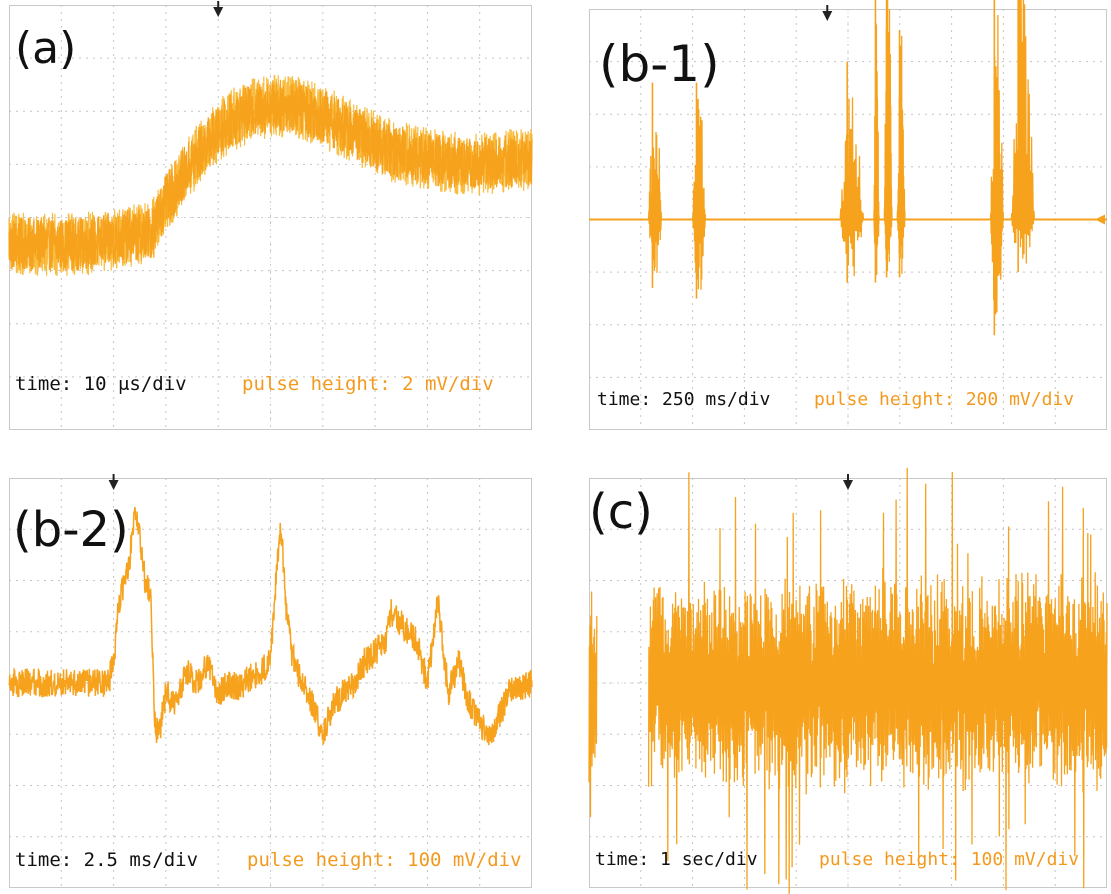 The width and height of the screenshot is (1111, 894). I want to click on time-scale-caption: time: 250 ms/div, so click(684, 399).